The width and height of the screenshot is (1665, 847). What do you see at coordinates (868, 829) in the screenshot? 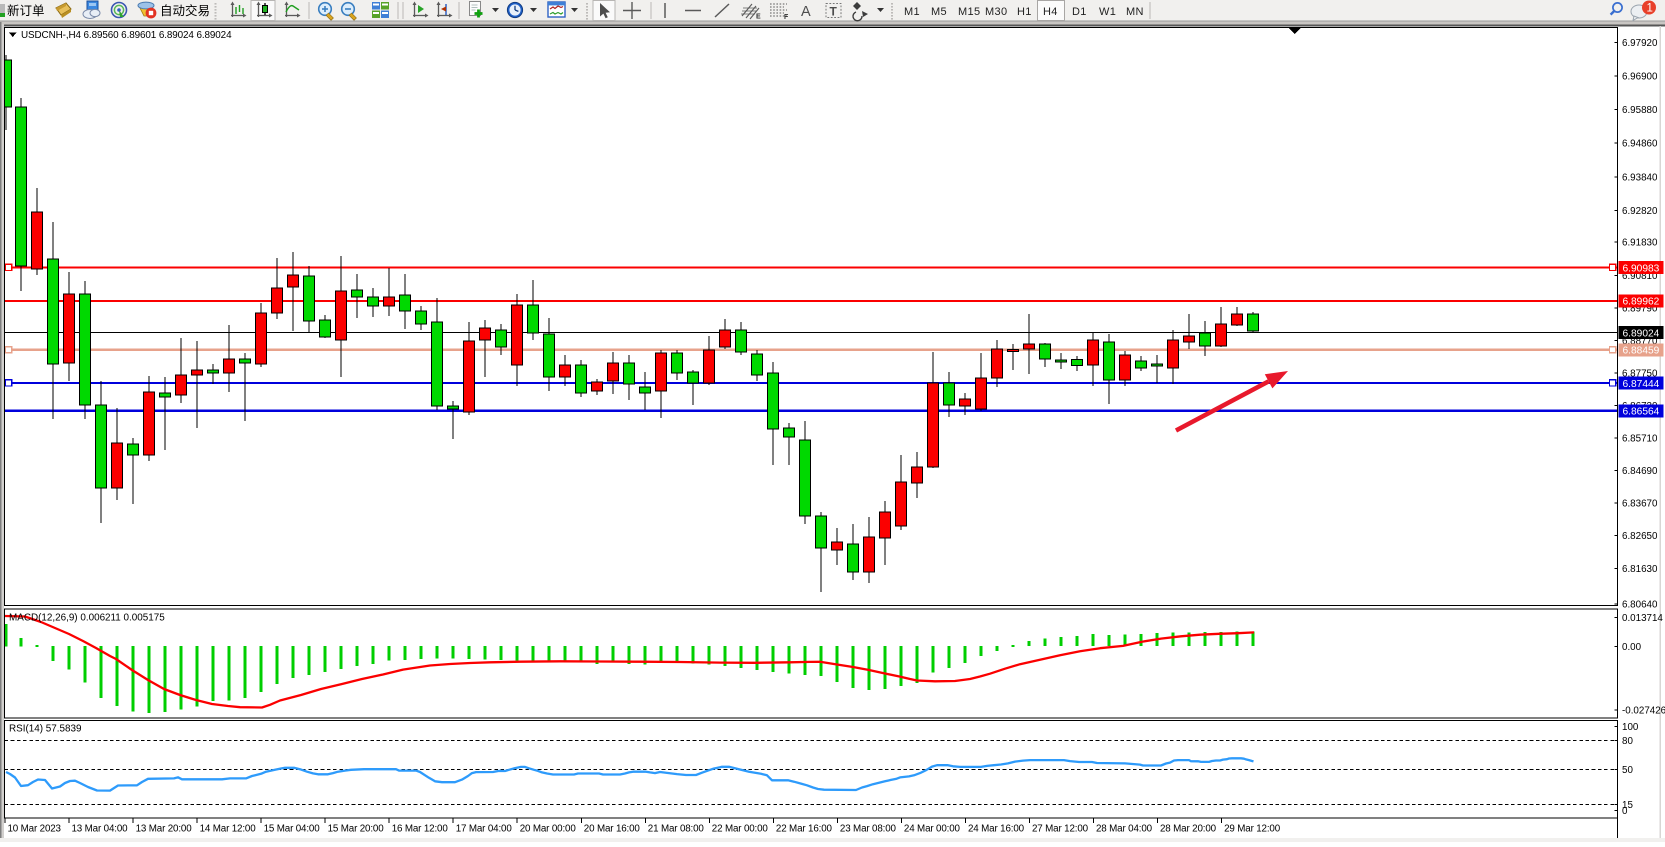
I see `svg-text: 23 Mar 08:00` at bounding box center [868, 829].